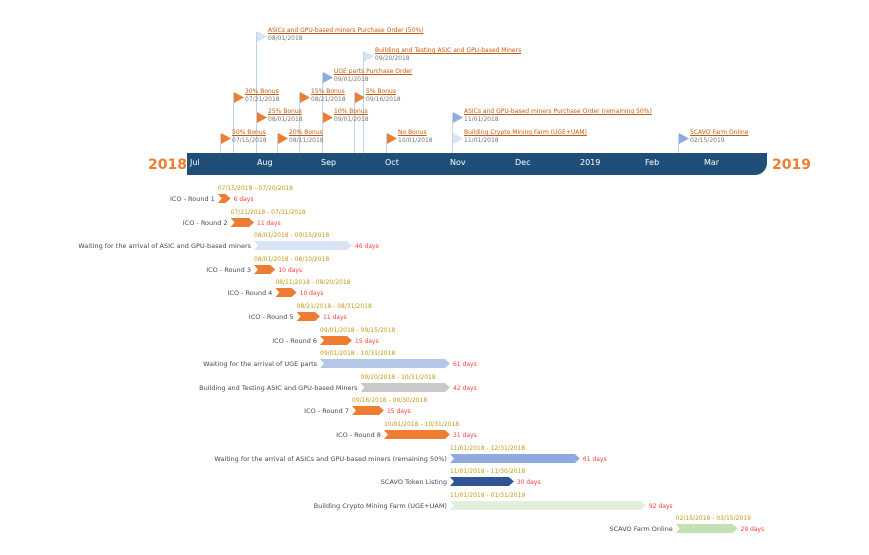 Image resolution: width=869 pixels, height=555 pixels. What do you see at coordinates (255, 188) in the screenshot?
I see `task-dates: 07/15/201807/20/2018` at bounding box center [255, 188].